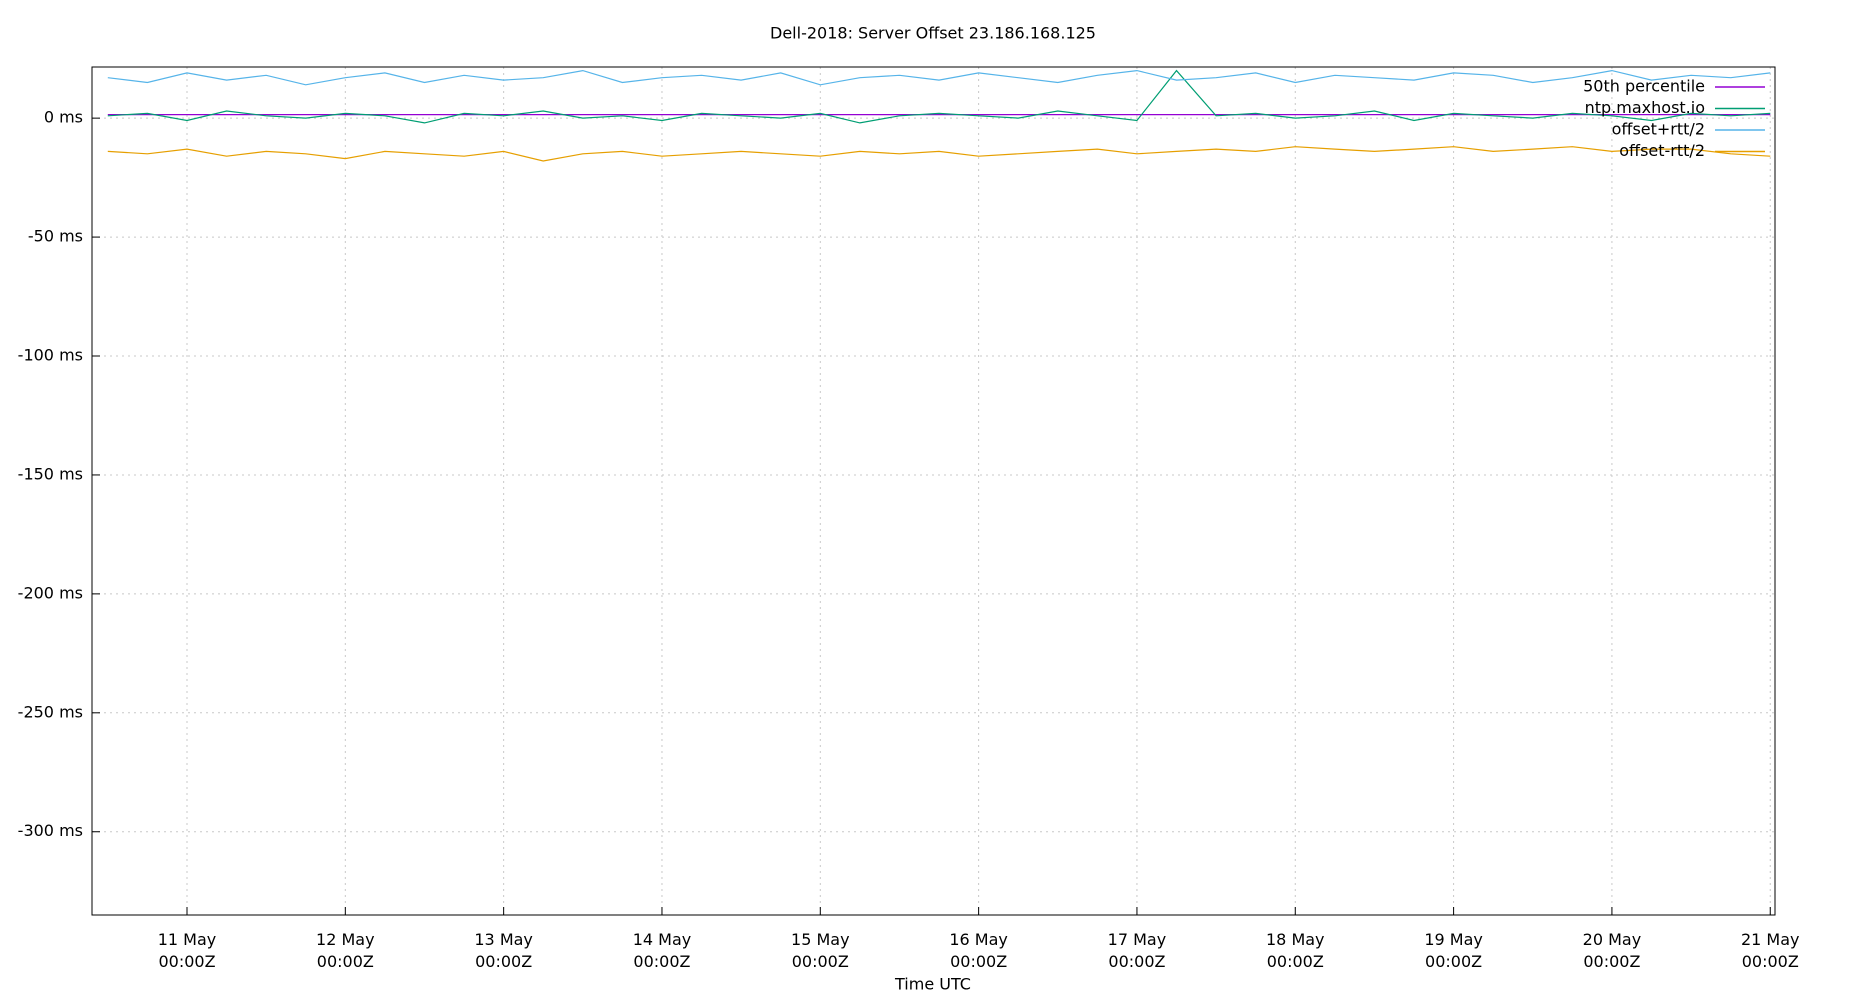  I want to click on y-tick-label: -100 ms, so click(50, 355).